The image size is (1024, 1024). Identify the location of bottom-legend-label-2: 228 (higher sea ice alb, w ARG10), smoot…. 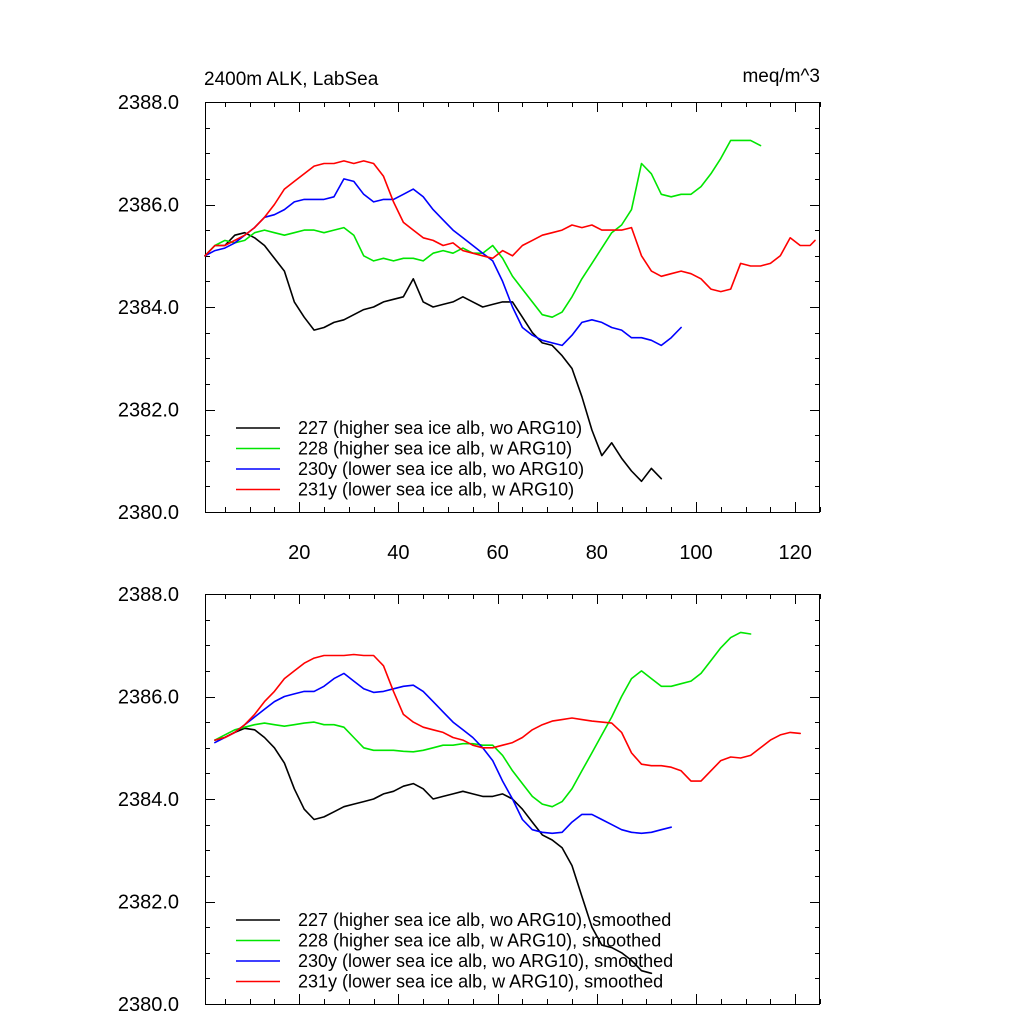
(479, 941).